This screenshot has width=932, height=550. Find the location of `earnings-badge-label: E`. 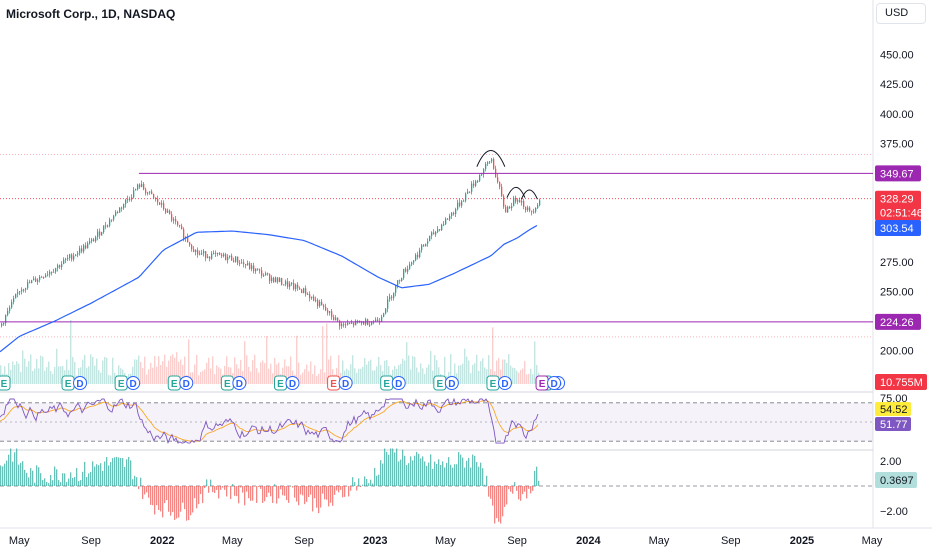

earnings-badge-label: E is located at coordinates (333, 384).